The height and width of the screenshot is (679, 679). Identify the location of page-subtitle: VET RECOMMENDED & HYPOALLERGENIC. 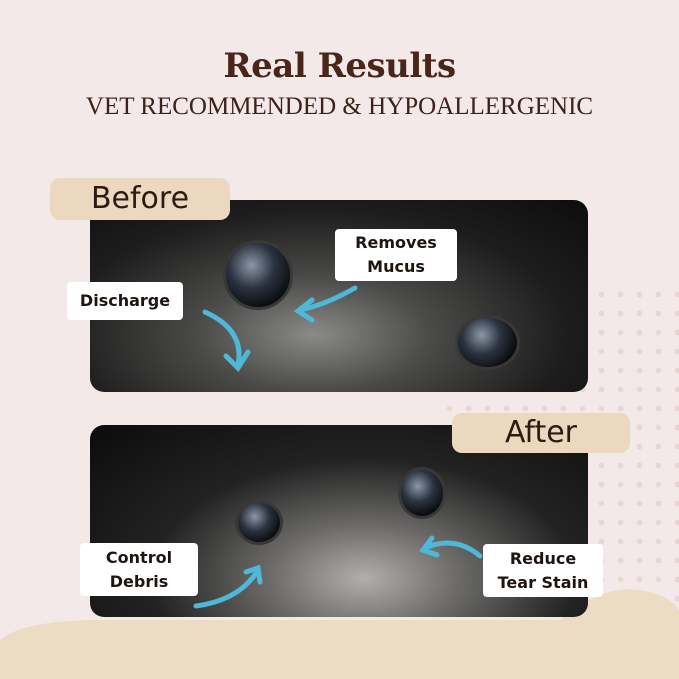
(339, 106).